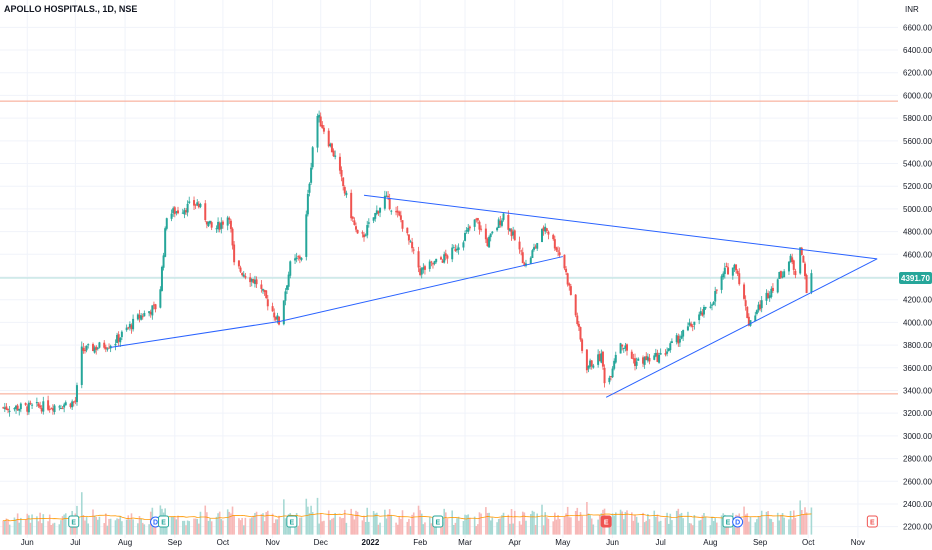 The width and height of the screenshot is (932, 550). What do you see at coordinates (915, 277) in the screenshot?
I see `last-price-badge-bg` at bounding box center [915, 277].